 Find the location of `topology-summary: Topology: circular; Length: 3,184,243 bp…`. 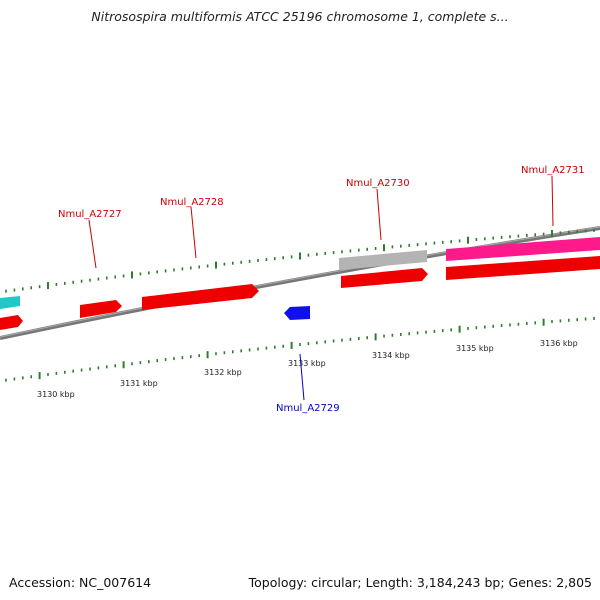

topology-summary: Topology: circular; Length: 3,184,243 bp… is located at coordinates (420, 582).